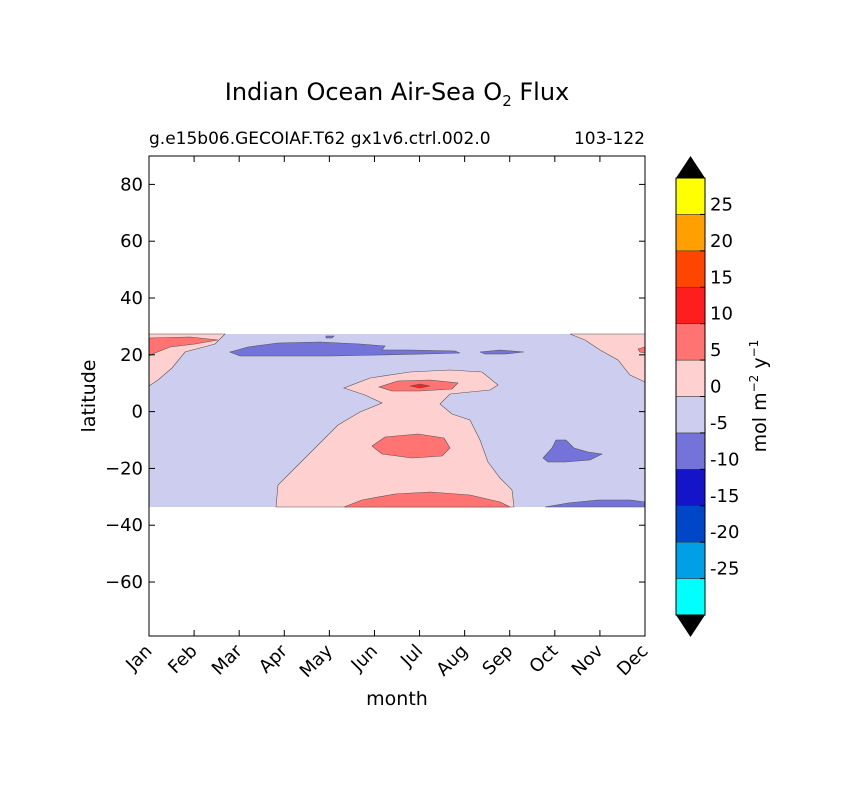  Describe the element at coordinates (572, 451) in the screenshot. I see `contour-neg-oct` at that location.